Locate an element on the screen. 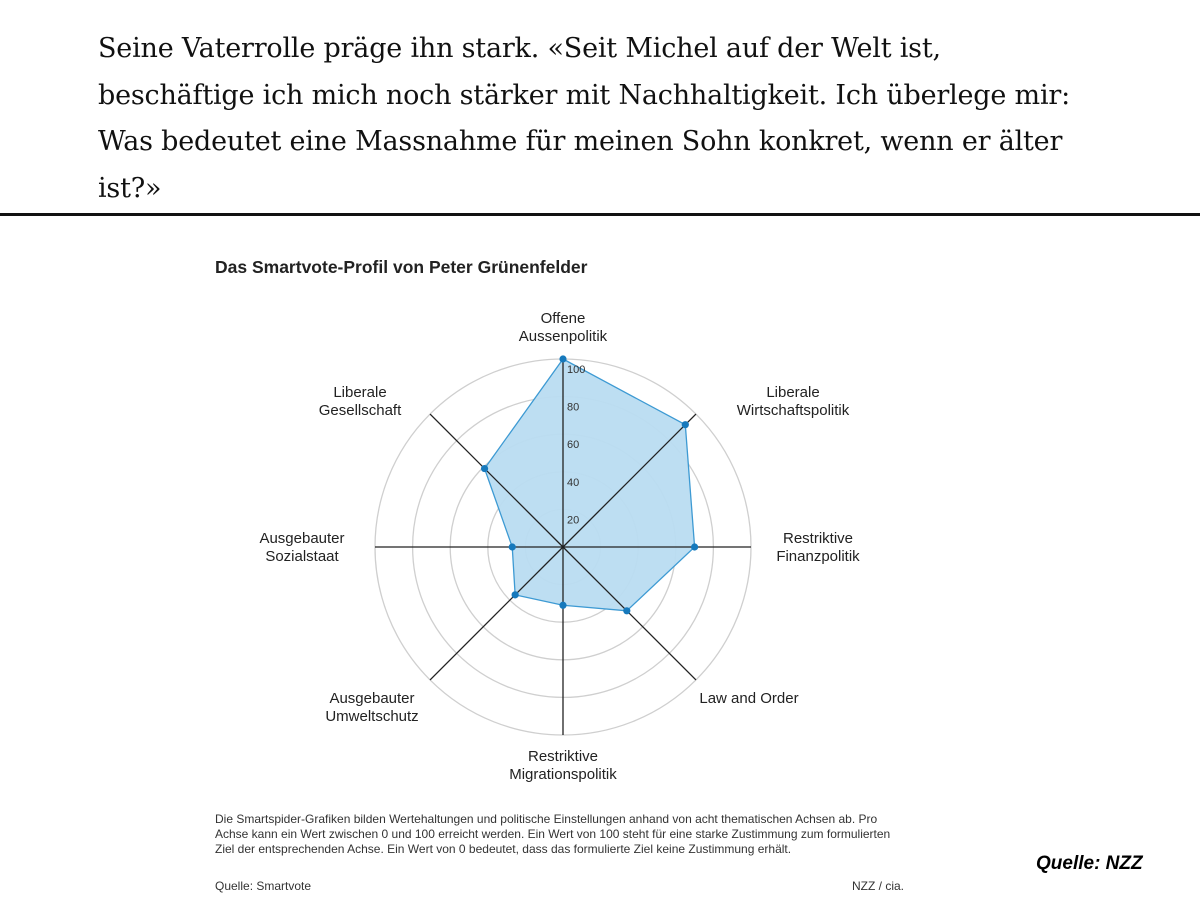 This screenshot has height=917, width=1200. axis-label-3: Restriktive Finanzpolitik is located at coordinates (818, 547).